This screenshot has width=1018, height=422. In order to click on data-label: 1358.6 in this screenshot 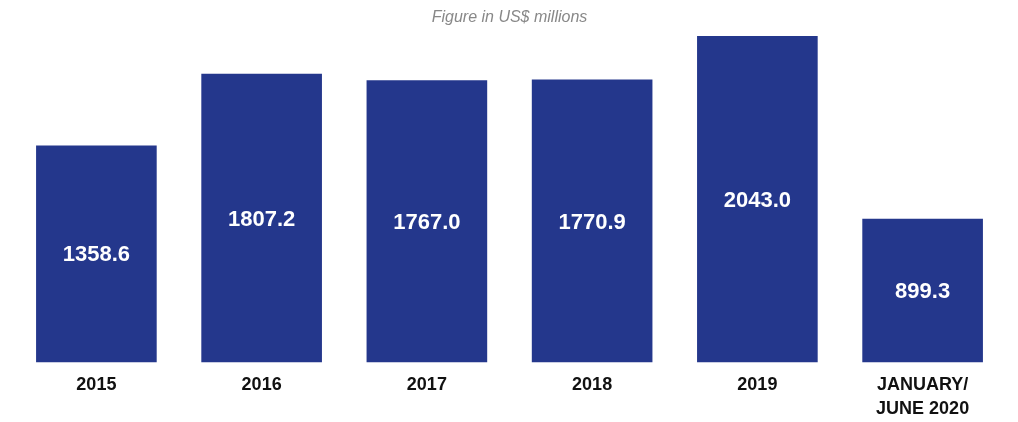, I will do `click(96, 254)`.